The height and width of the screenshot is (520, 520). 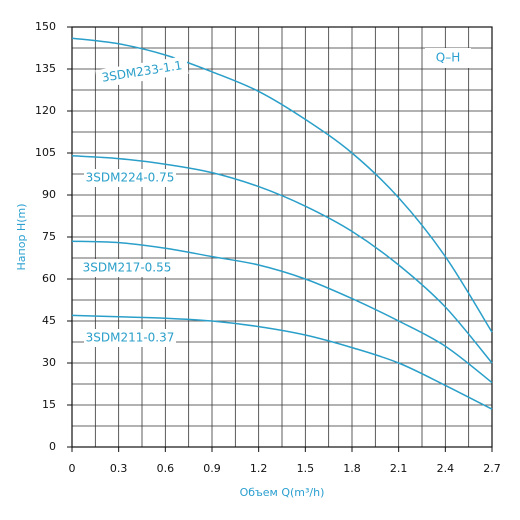 I want to click on x-tick-label: 1.2, so click(x=259, y=468).